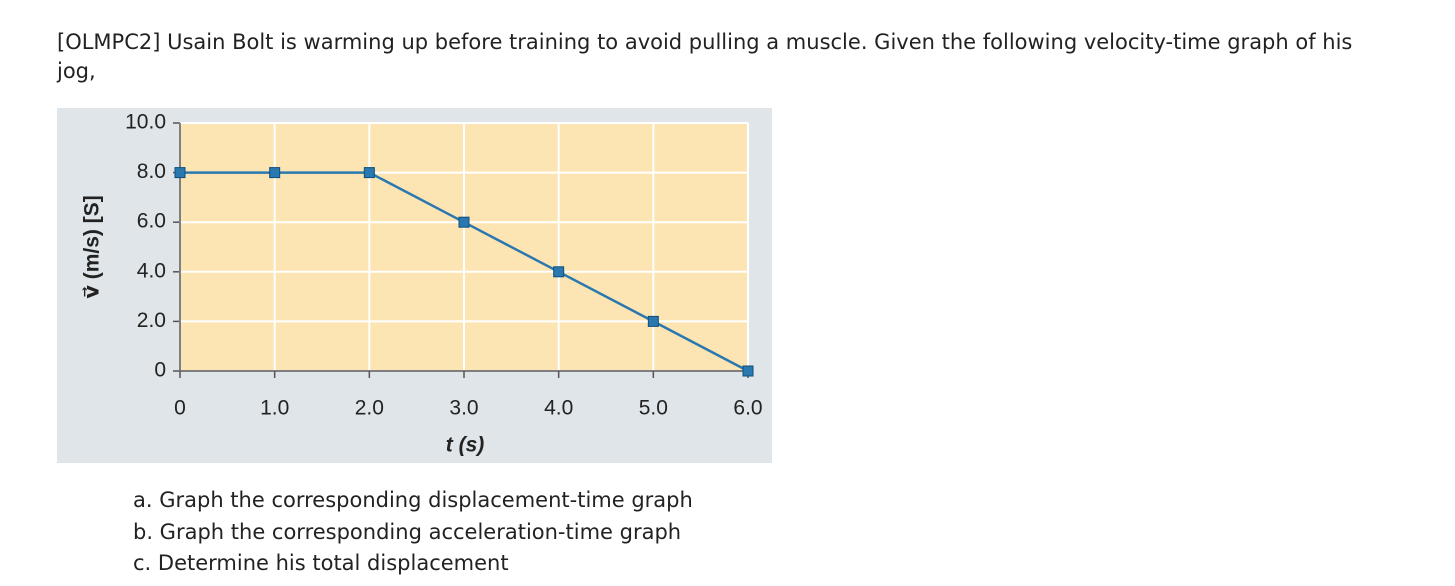  What do you see at coordinates (145, 122) in the screenshot?
I see `y-tick-label: 10.0` at bounding box center [145, 122].